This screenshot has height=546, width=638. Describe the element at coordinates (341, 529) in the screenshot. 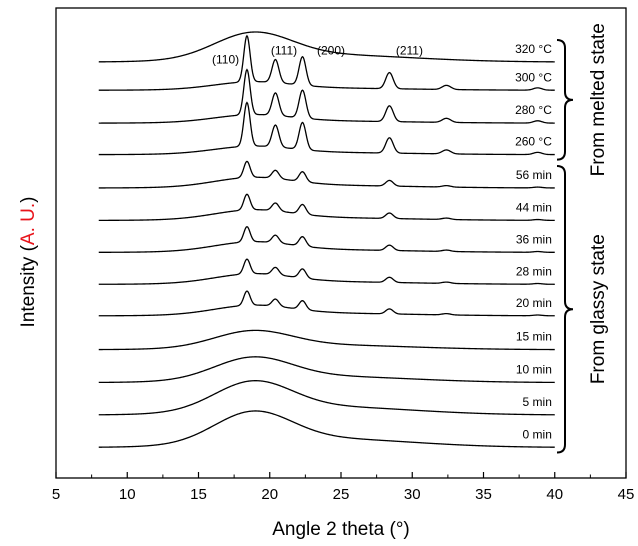

I see `x-axis-title: Angle 2 theta (°)` at that location.